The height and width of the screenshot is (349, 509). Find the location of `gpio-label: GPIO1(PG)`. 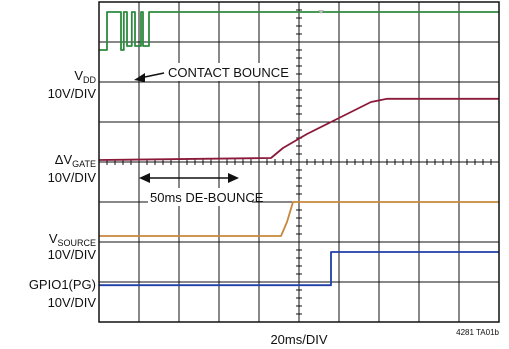

gpio-label: GPIO1(PG) is located at coordinates (62, 284).